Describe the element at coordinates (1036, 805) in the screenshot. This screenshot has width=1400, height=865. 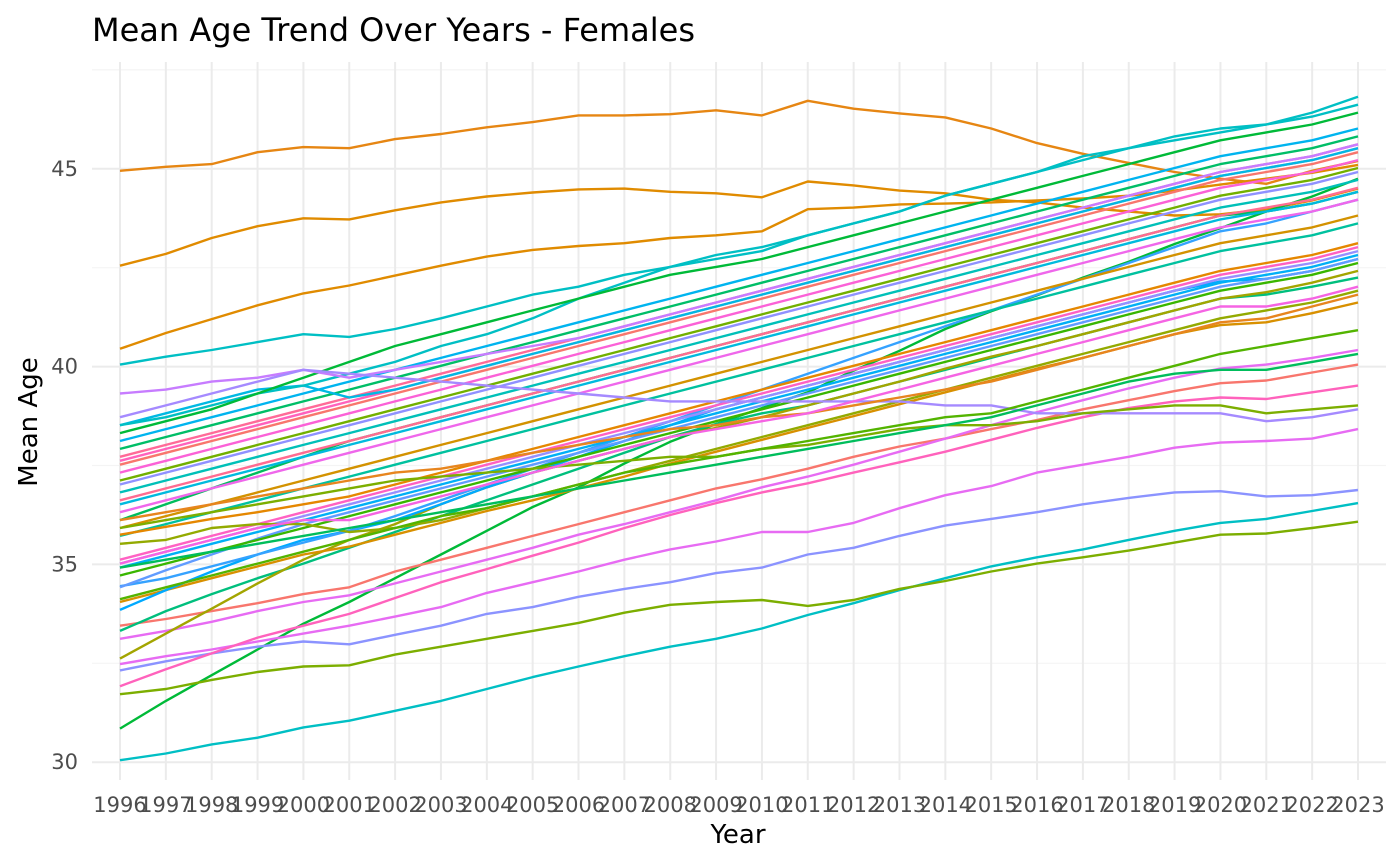
I see `x-tick-label: 2016` at that location.